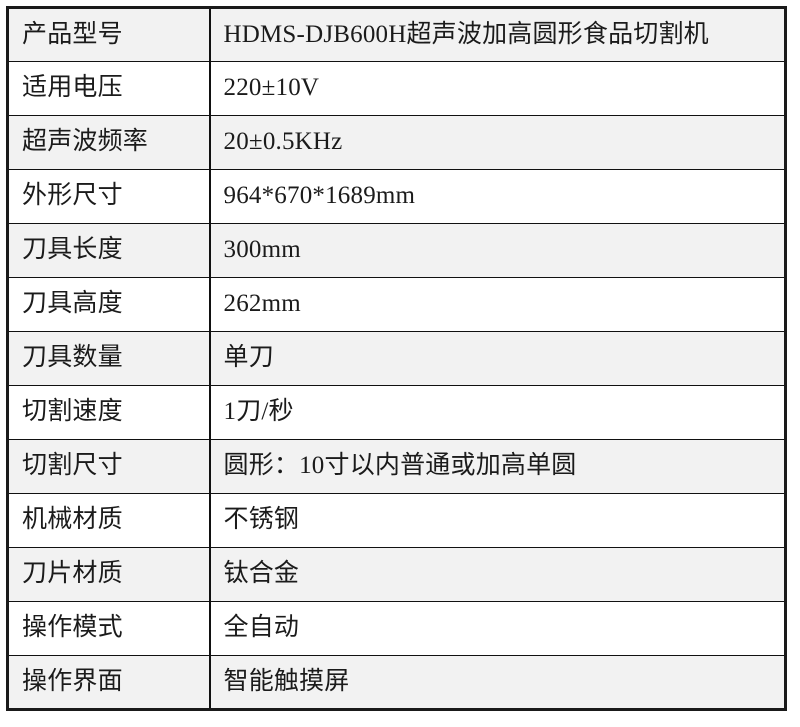 The image size is (800, 727). Describe the element at coordinates (109, 358) in the screenshot. I see `spec-label-cell: 刀具数量` at that location.